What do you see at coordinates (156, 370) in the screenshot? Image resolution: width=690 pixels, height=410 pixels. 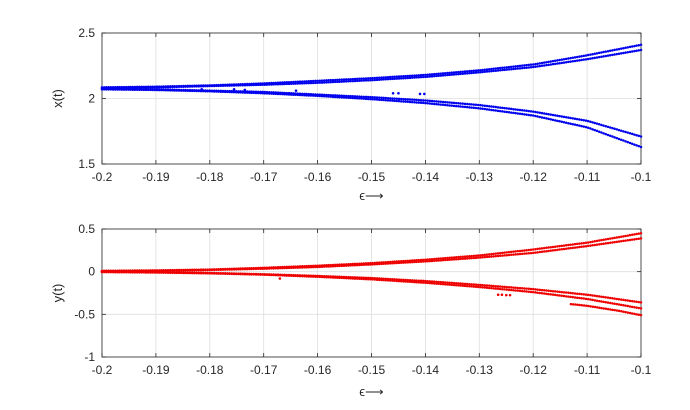 I see `y-panel-xtick-label: -0.19` at bounding box center [156, 370].